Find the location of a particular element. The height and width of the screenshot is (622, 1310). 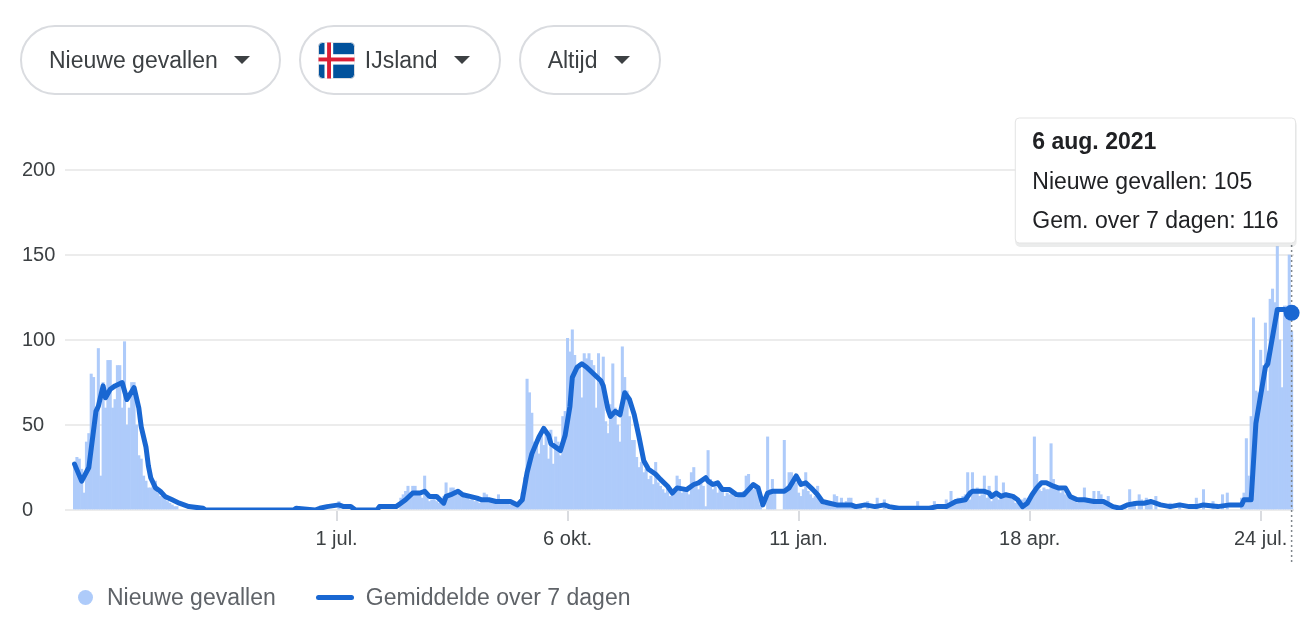

text: 6 aug. 2021 is located at coordinates (1094, 141).